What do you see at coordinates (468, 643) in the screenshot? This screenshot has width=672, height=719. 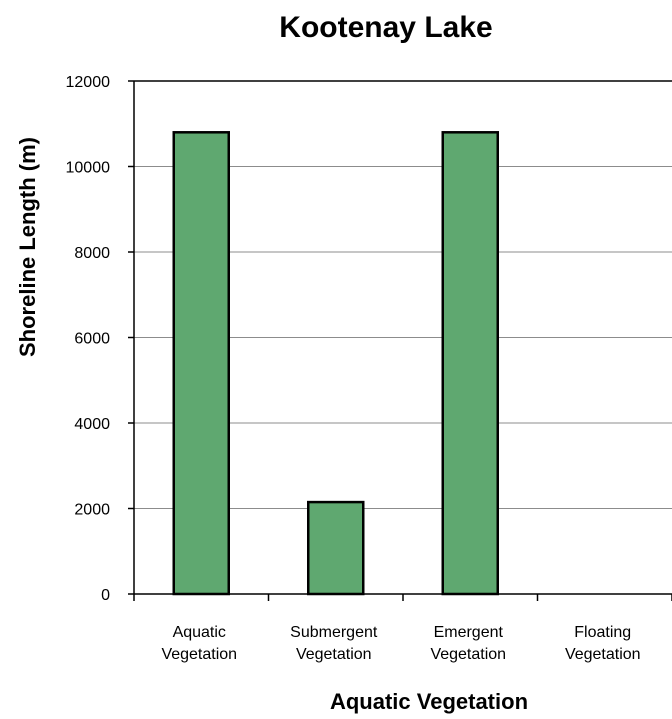 I see `x-category-label: Emergent Vegetation` at bounding box center [468, 643].